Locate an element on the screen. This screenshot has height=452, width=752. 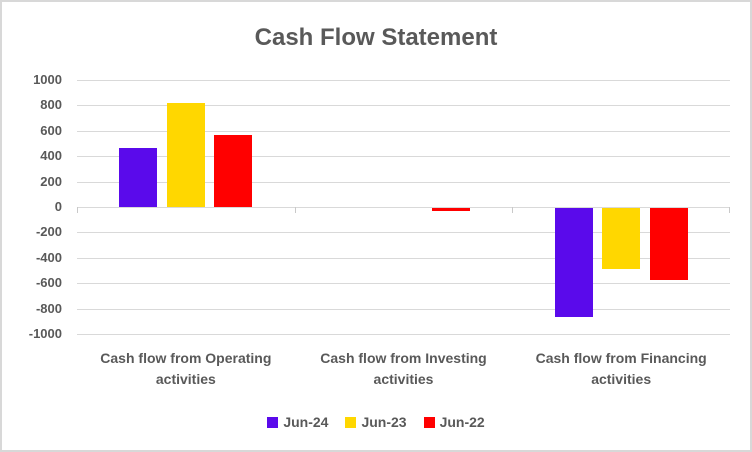
bar-jun-22-operating is located at coordinates (233, 170).